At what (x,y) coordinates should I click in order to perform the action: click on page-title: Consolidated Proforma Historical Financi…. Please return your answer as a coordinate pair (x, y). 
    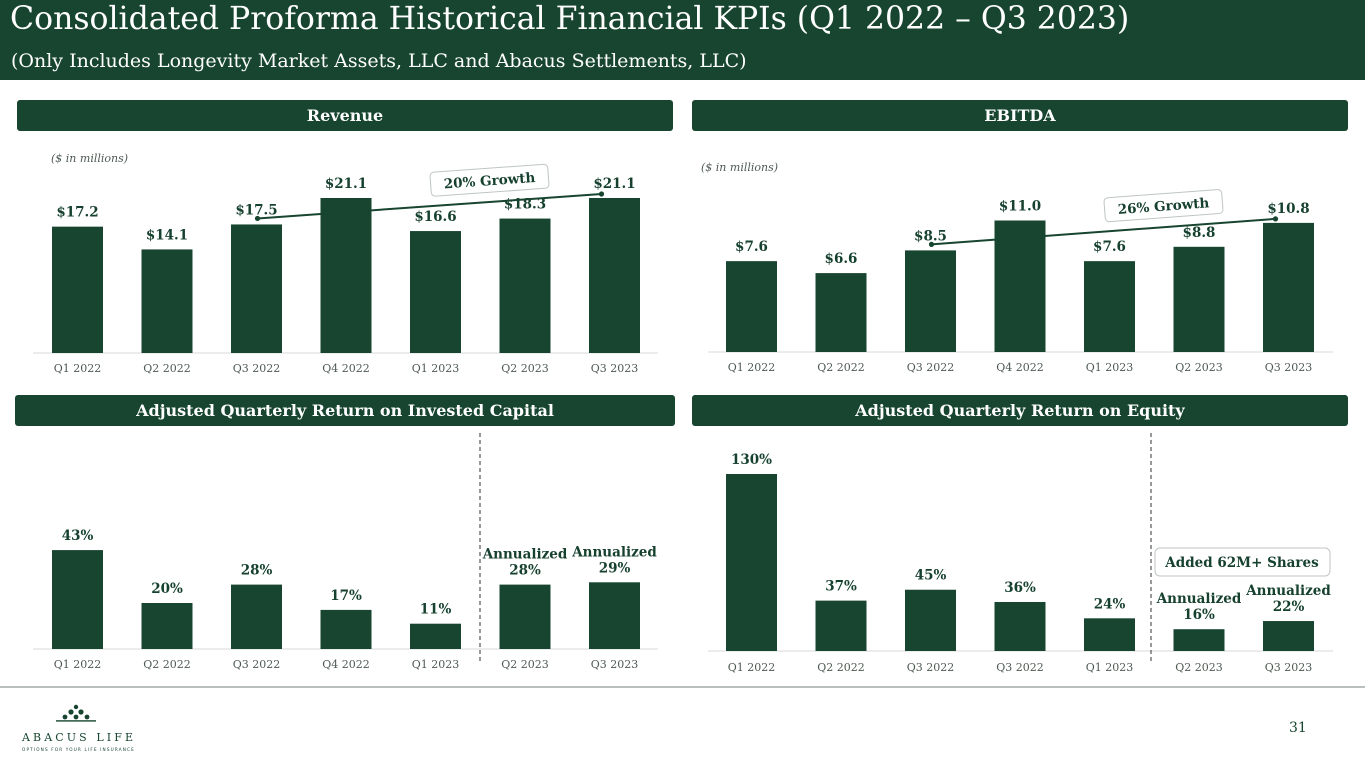
    Looking at the image, I should click on (570, 19).